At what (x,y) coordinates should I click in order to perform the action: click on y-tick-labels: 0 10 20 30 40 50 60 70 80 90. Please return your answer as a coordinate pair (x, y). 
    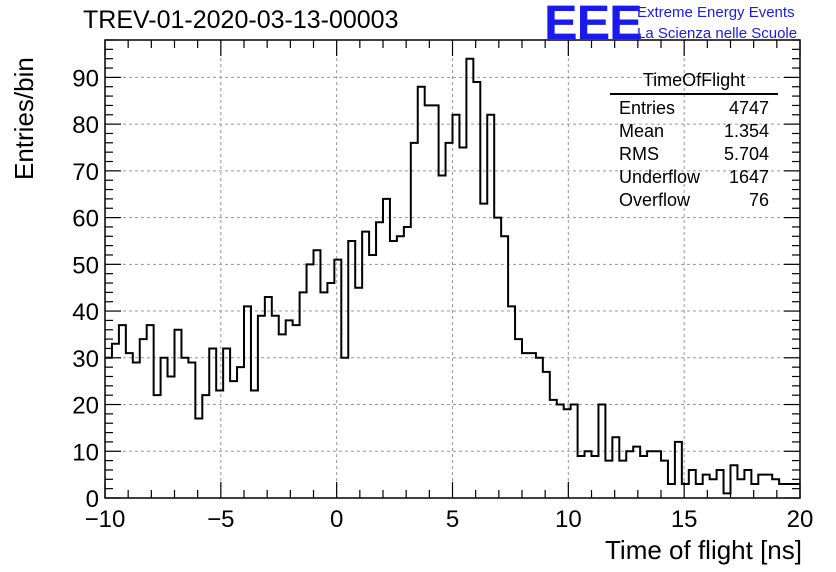
    Looking at the image, I should click on (85, 289).